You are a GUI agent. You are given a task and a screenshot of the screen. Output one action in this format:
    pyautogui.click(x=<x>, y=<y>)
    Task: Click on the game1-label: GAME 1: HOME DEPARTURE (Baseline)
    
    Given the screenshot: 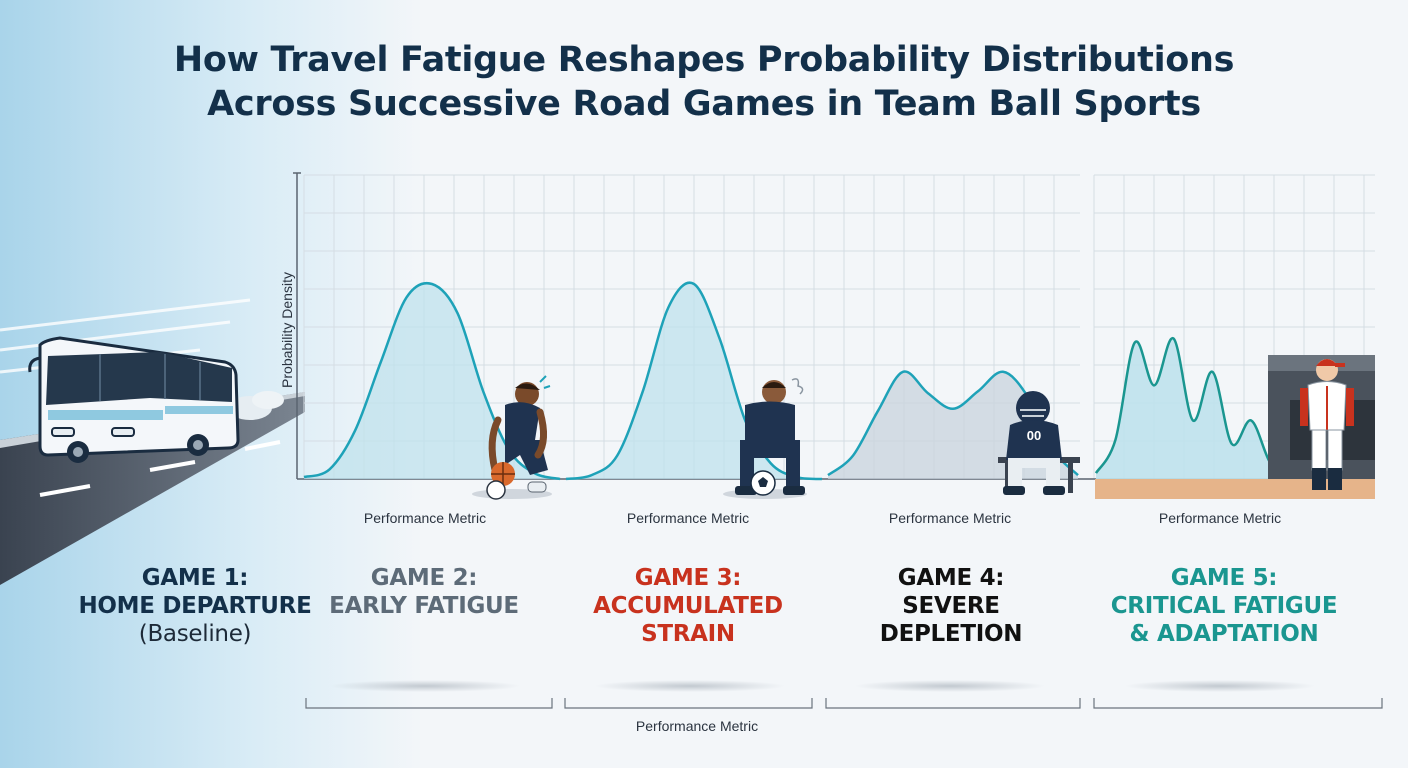 What is the action you would take?
    pyautogui.click(x=195, y=606)
    